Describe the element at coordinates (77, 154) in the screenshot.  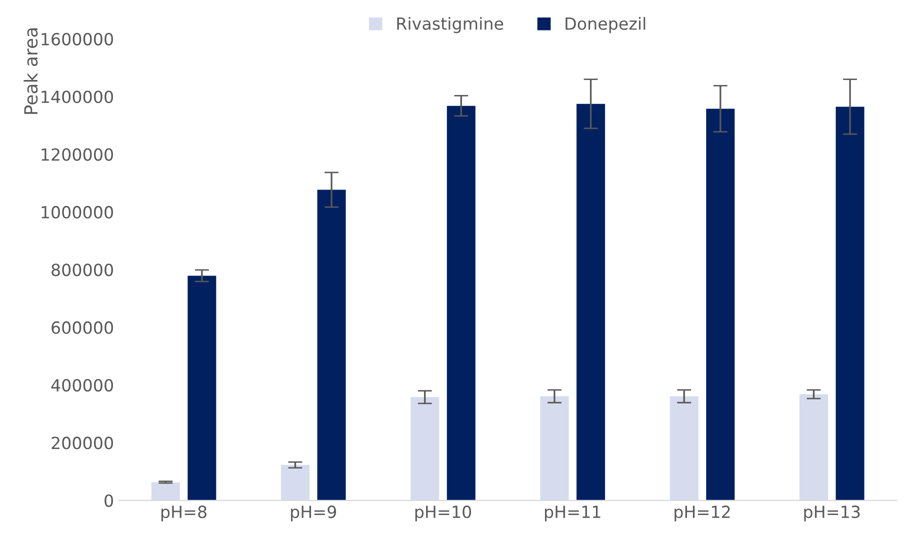
I see `y-tick-label: 1200000` at that location.